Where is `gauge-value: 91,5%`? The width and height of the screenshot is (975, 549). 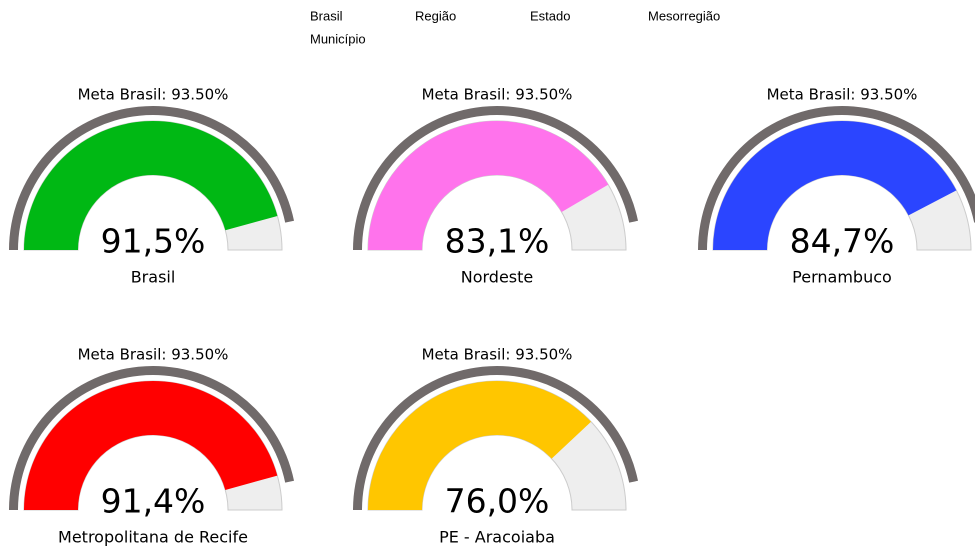 gauge-value: 91,5% is located at coordinates (153, 241).